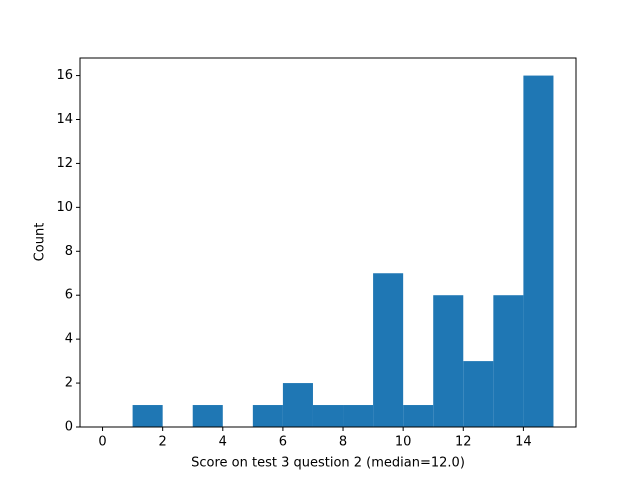 The width and height of the screenshot is (640, 484). Describe the element at coordinates (64, 163) in the screenshot. I see `y-tick-label: 12` at that location.